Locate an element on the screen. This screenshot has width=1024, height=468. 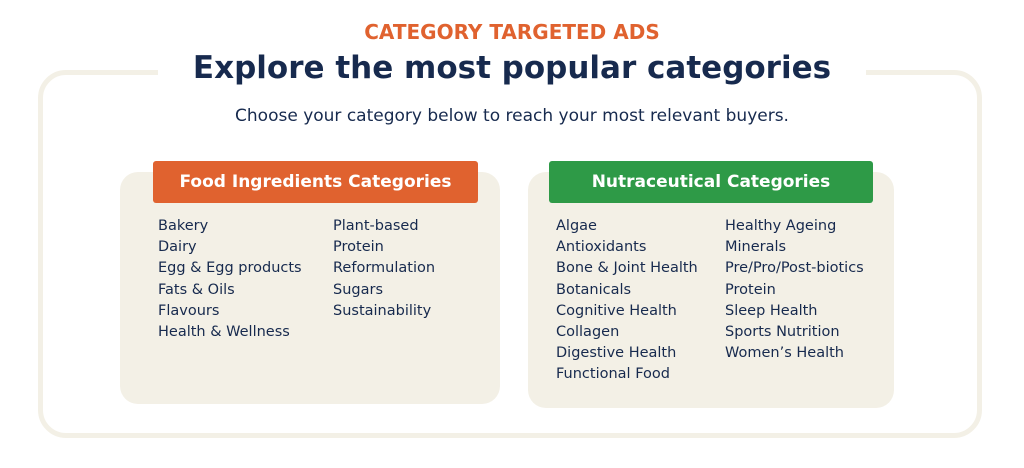
frame-gap is located at coordinates (512, 72).